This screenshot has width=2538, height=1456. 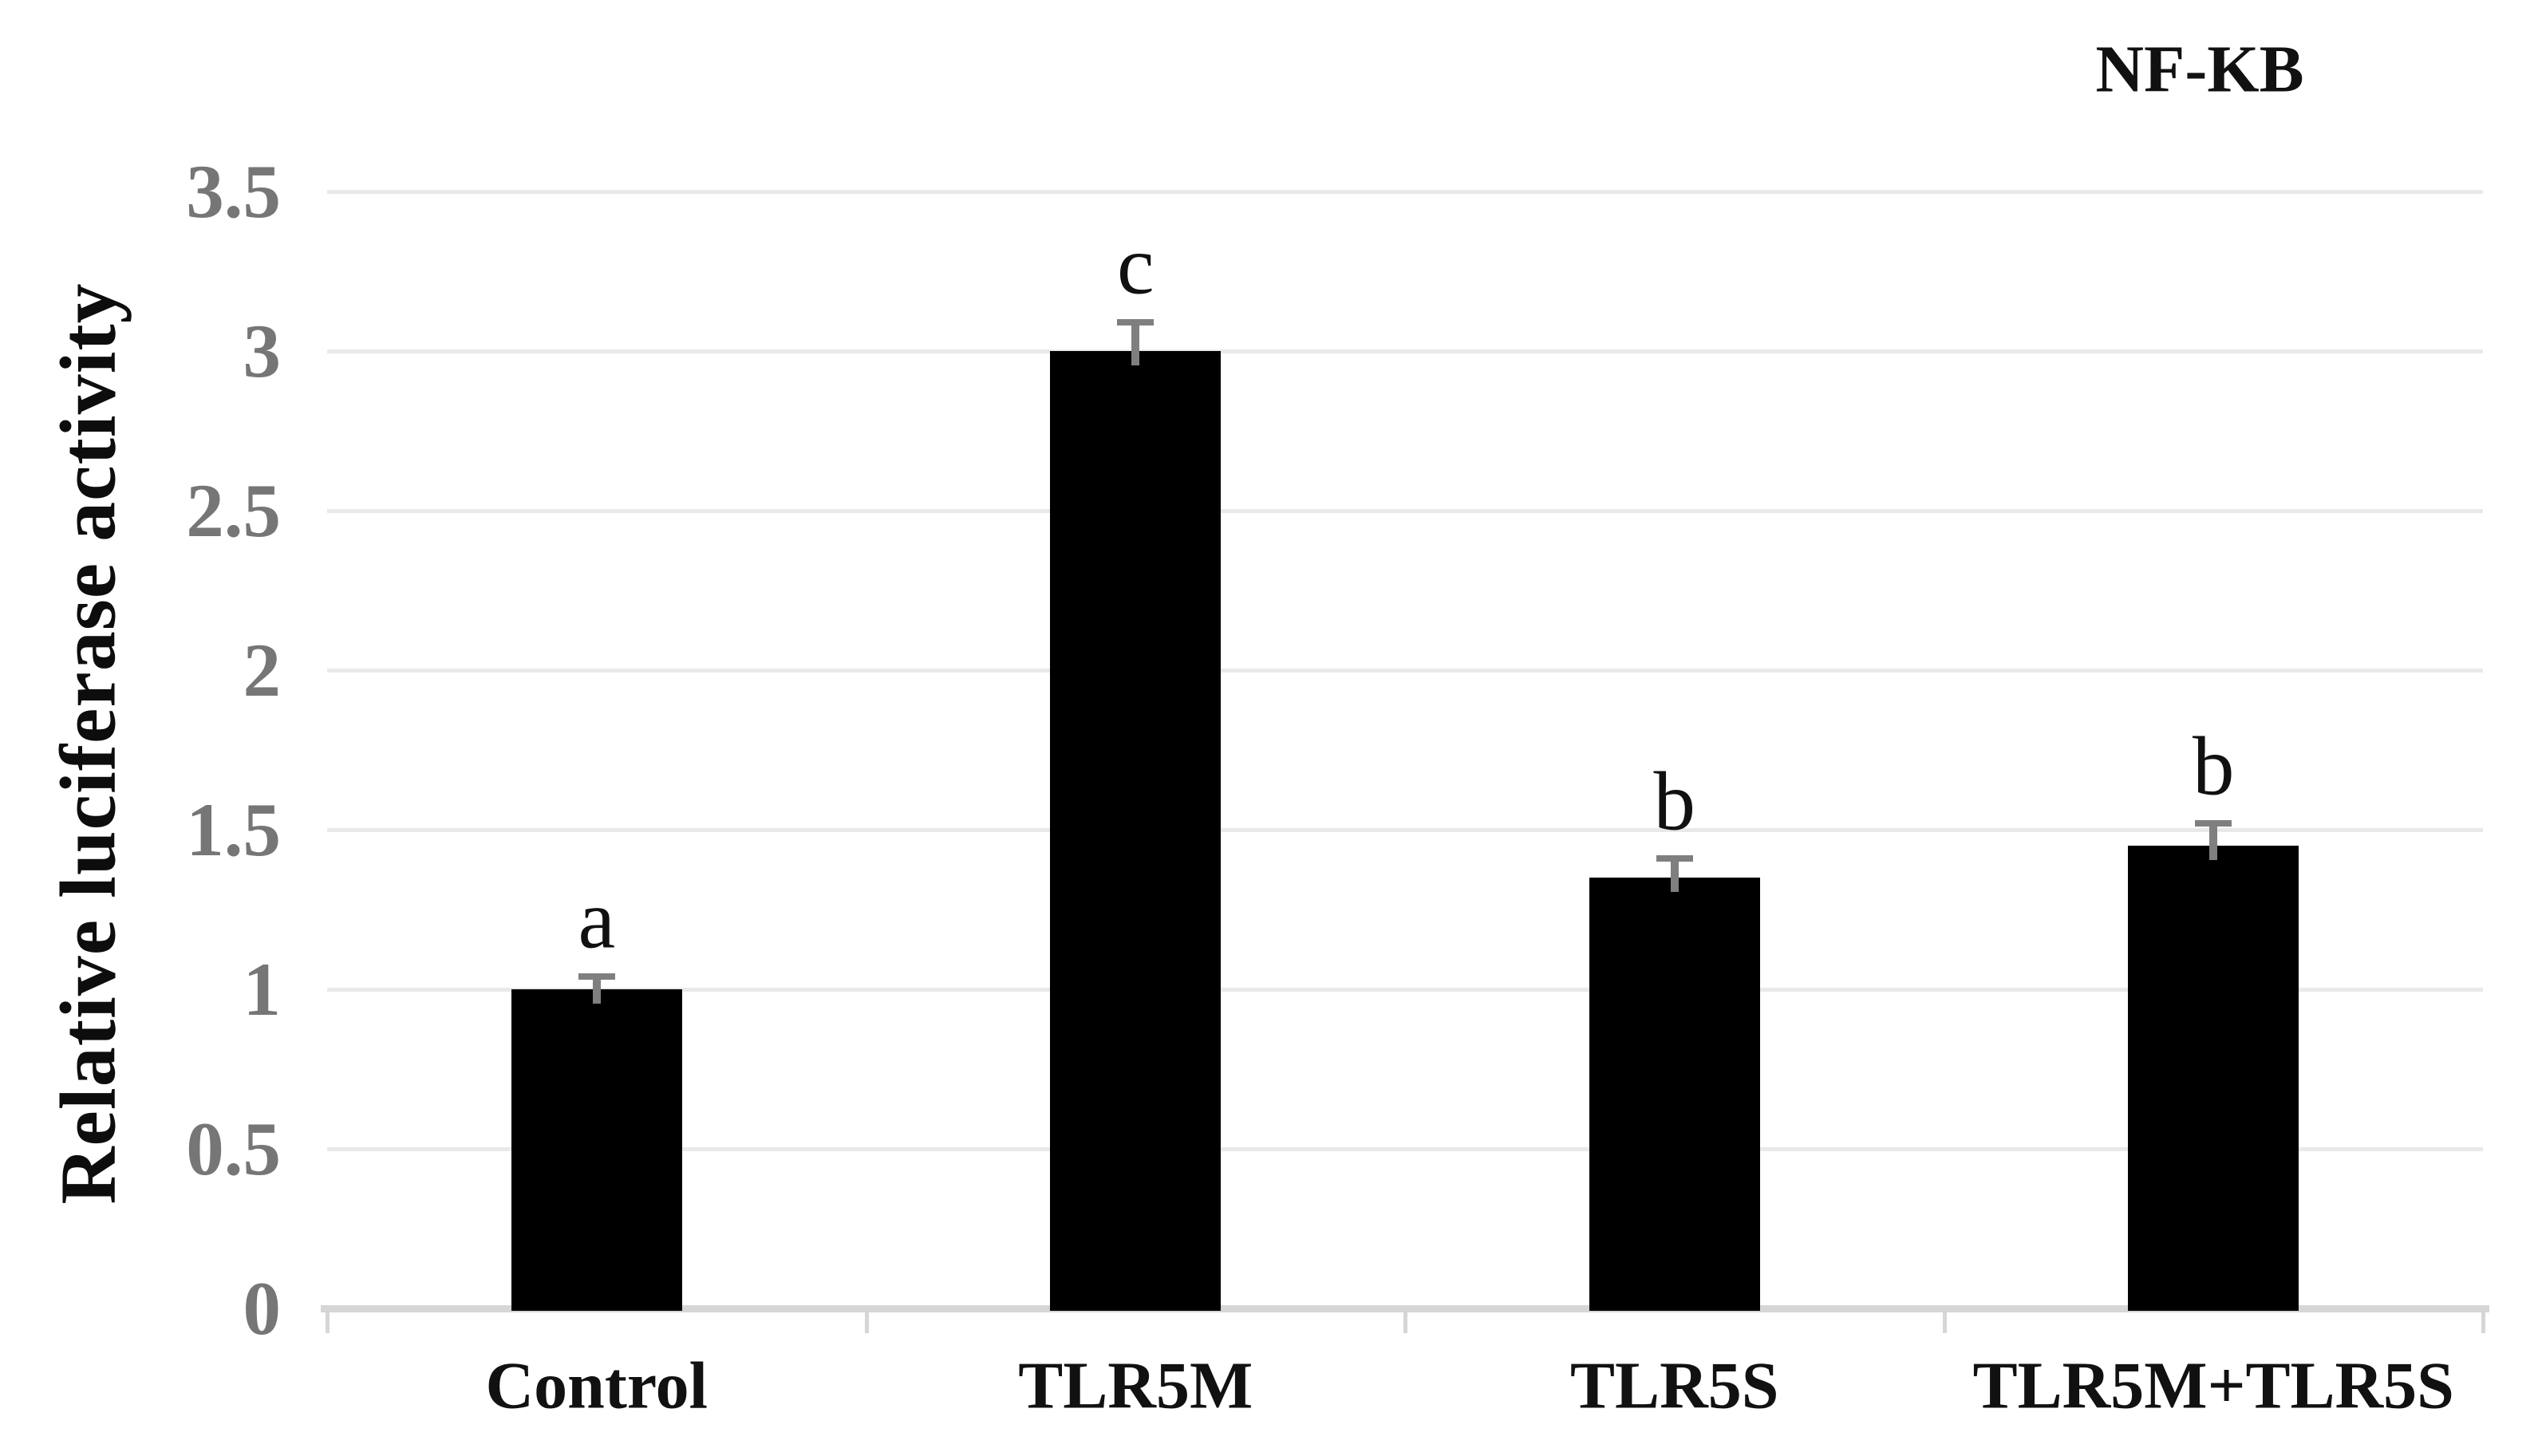 What do you see at coordinates (262, 1308) in the screenshot?
I see `y-tick-label: 0` at bounding box center [262, 1308].